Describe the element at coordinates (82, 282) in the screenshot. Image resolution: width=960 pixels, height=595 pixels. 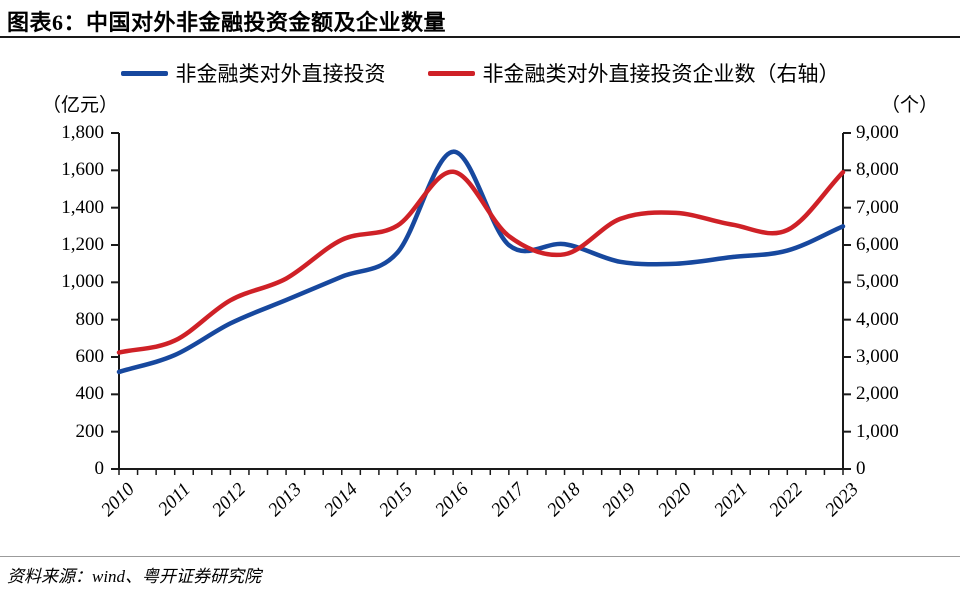
I see `left-y-axis-label: 1,000` at that location.